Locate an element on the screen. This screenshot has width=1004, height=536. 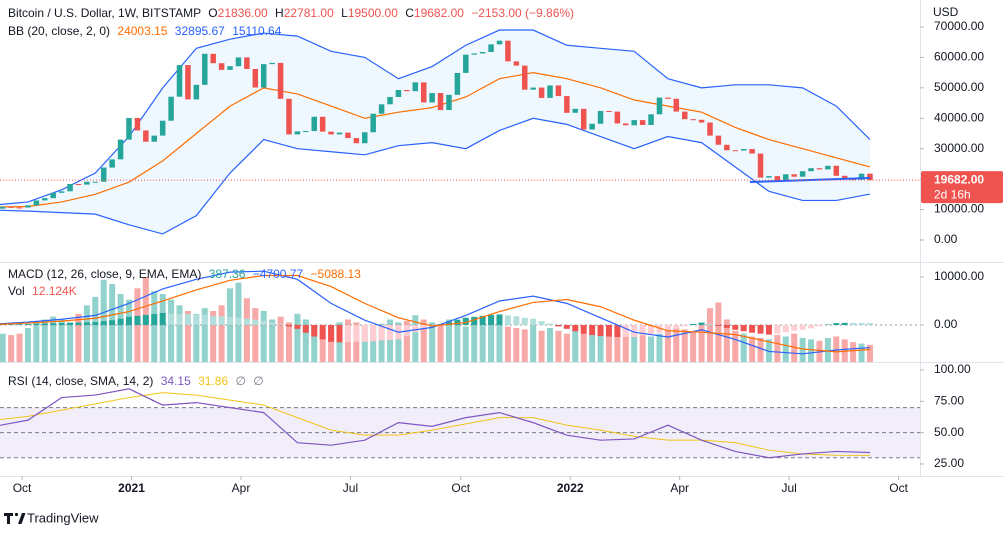
ohlc-value: 22781.00 is located at coordinates (309, 13).